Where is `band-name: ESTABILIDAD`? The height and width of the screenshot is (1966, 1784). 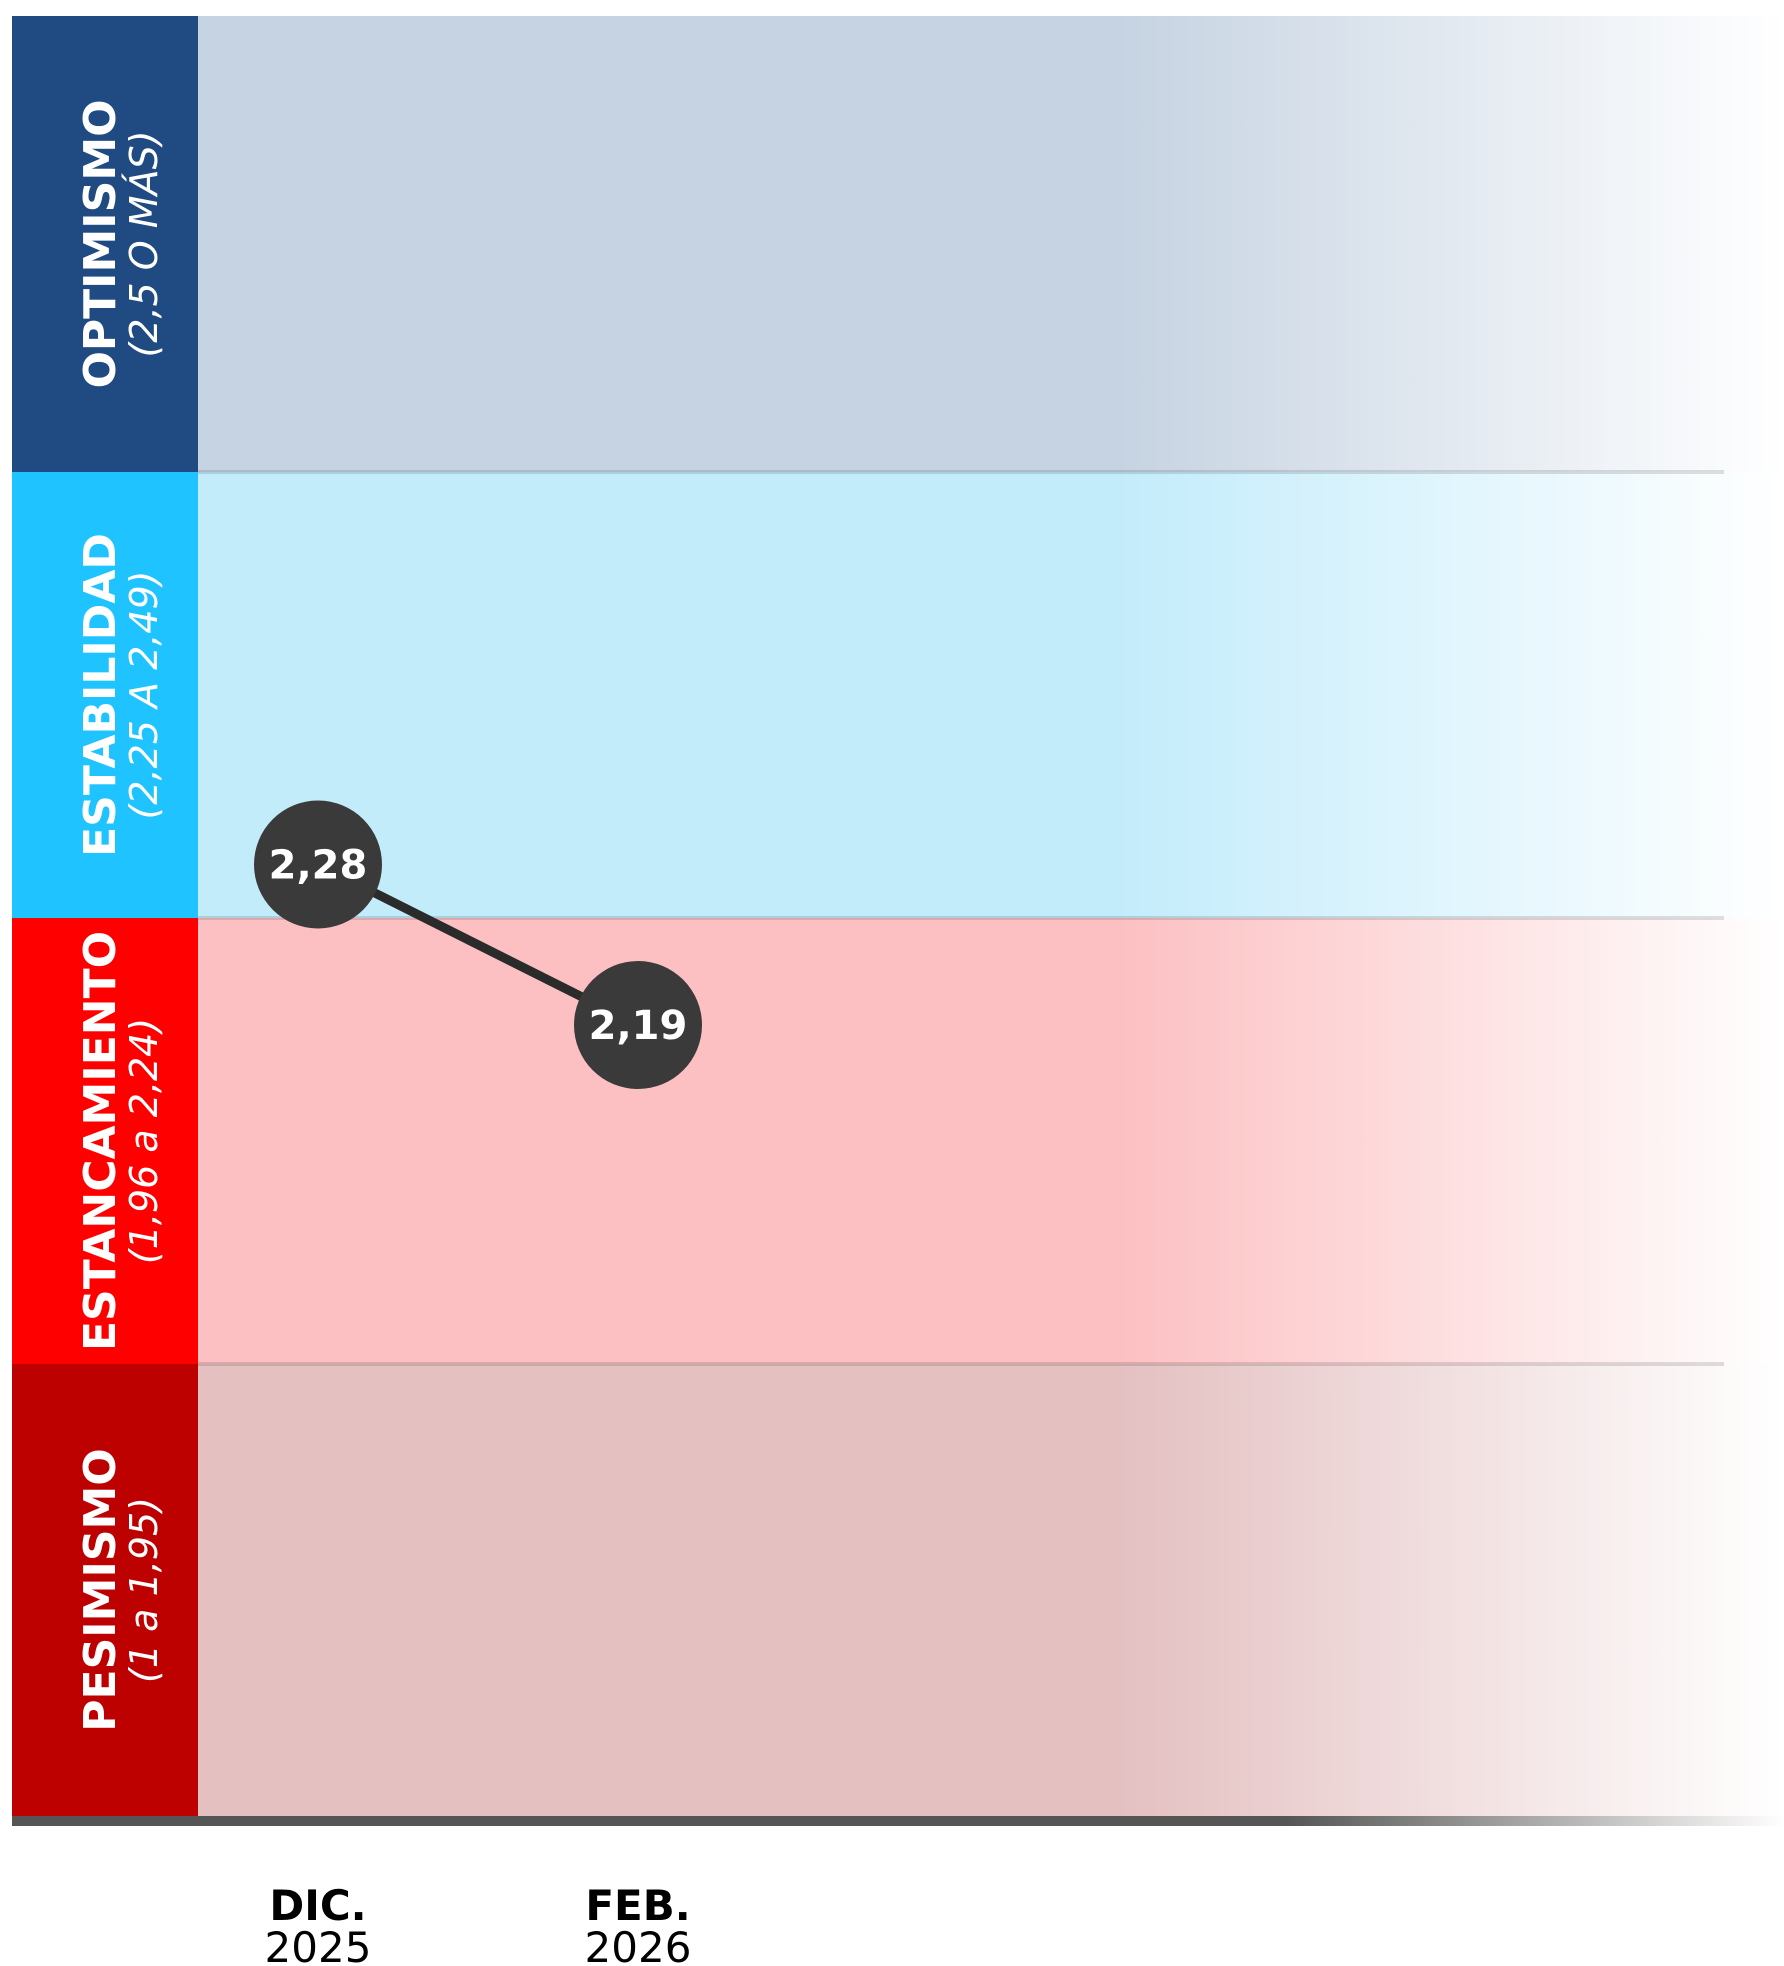 band-name: ESTABILIDAD is located at coordinates (100, 695).